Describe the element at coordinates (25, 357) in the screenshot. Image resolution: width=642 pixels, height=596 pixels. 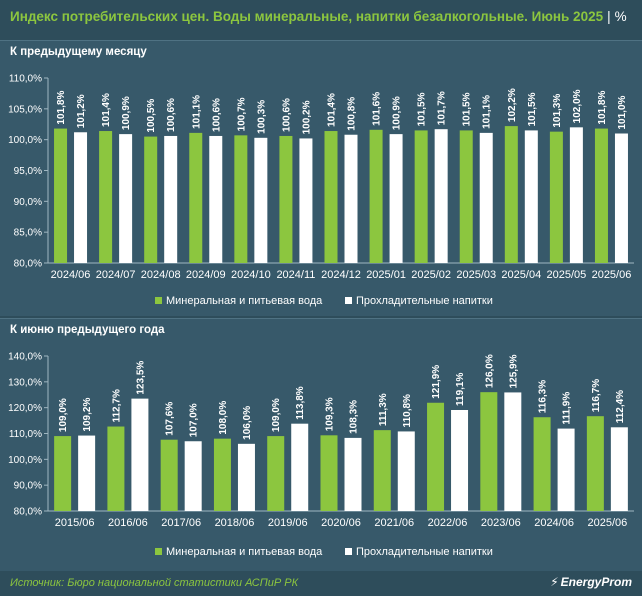
I see `y-tick-label: 140,0%` at that location.